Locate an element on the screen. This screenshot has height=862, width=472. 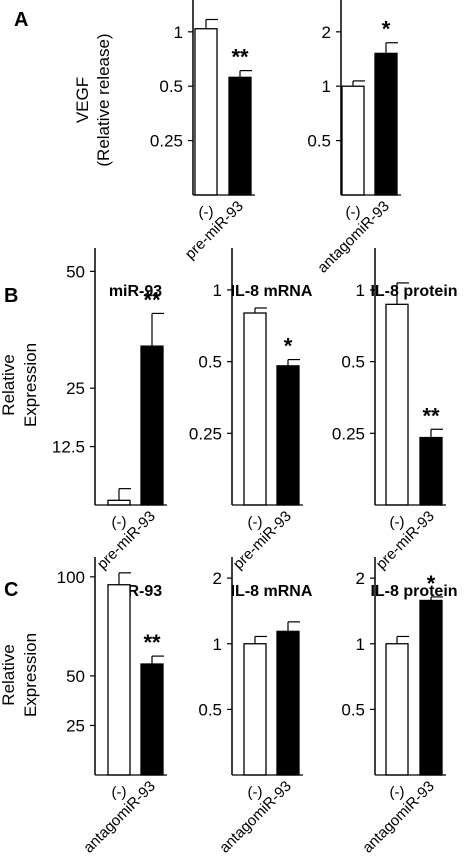
chart: 210.5*(-)antagomiR-93 is located at coordinates (354, 138).